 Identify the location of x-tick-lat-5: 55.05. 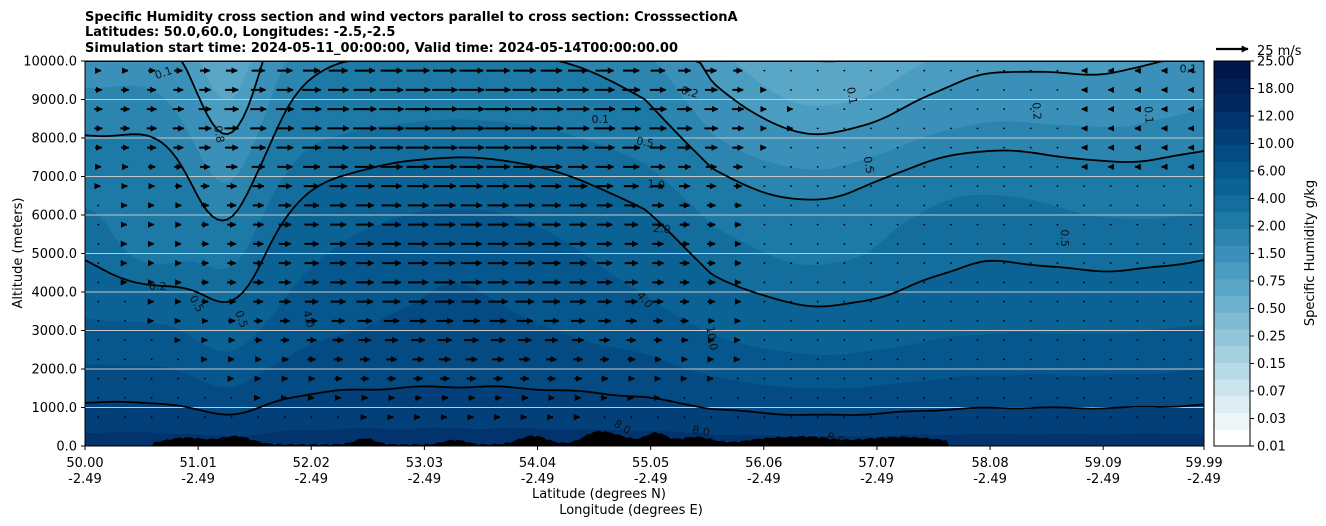
(650, 463).